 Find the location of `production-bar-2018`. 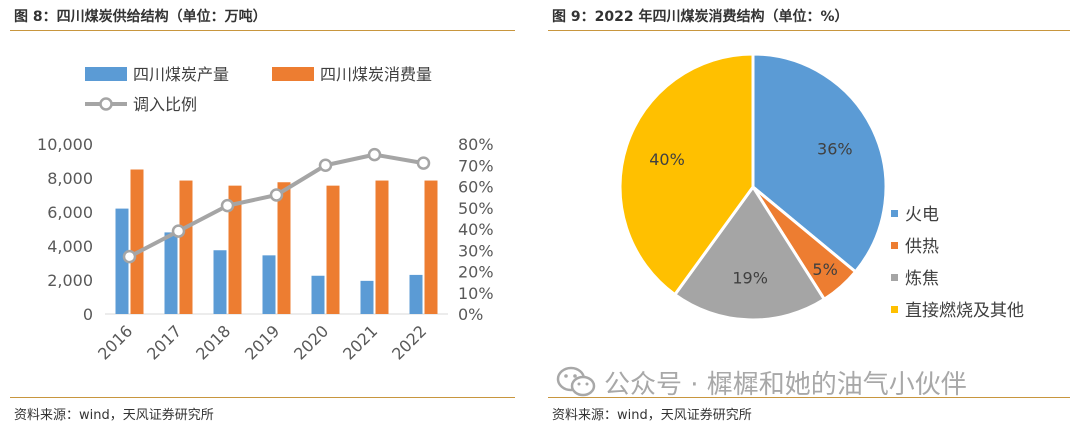

production-bar-2018 is located at coordinates (220, 282).